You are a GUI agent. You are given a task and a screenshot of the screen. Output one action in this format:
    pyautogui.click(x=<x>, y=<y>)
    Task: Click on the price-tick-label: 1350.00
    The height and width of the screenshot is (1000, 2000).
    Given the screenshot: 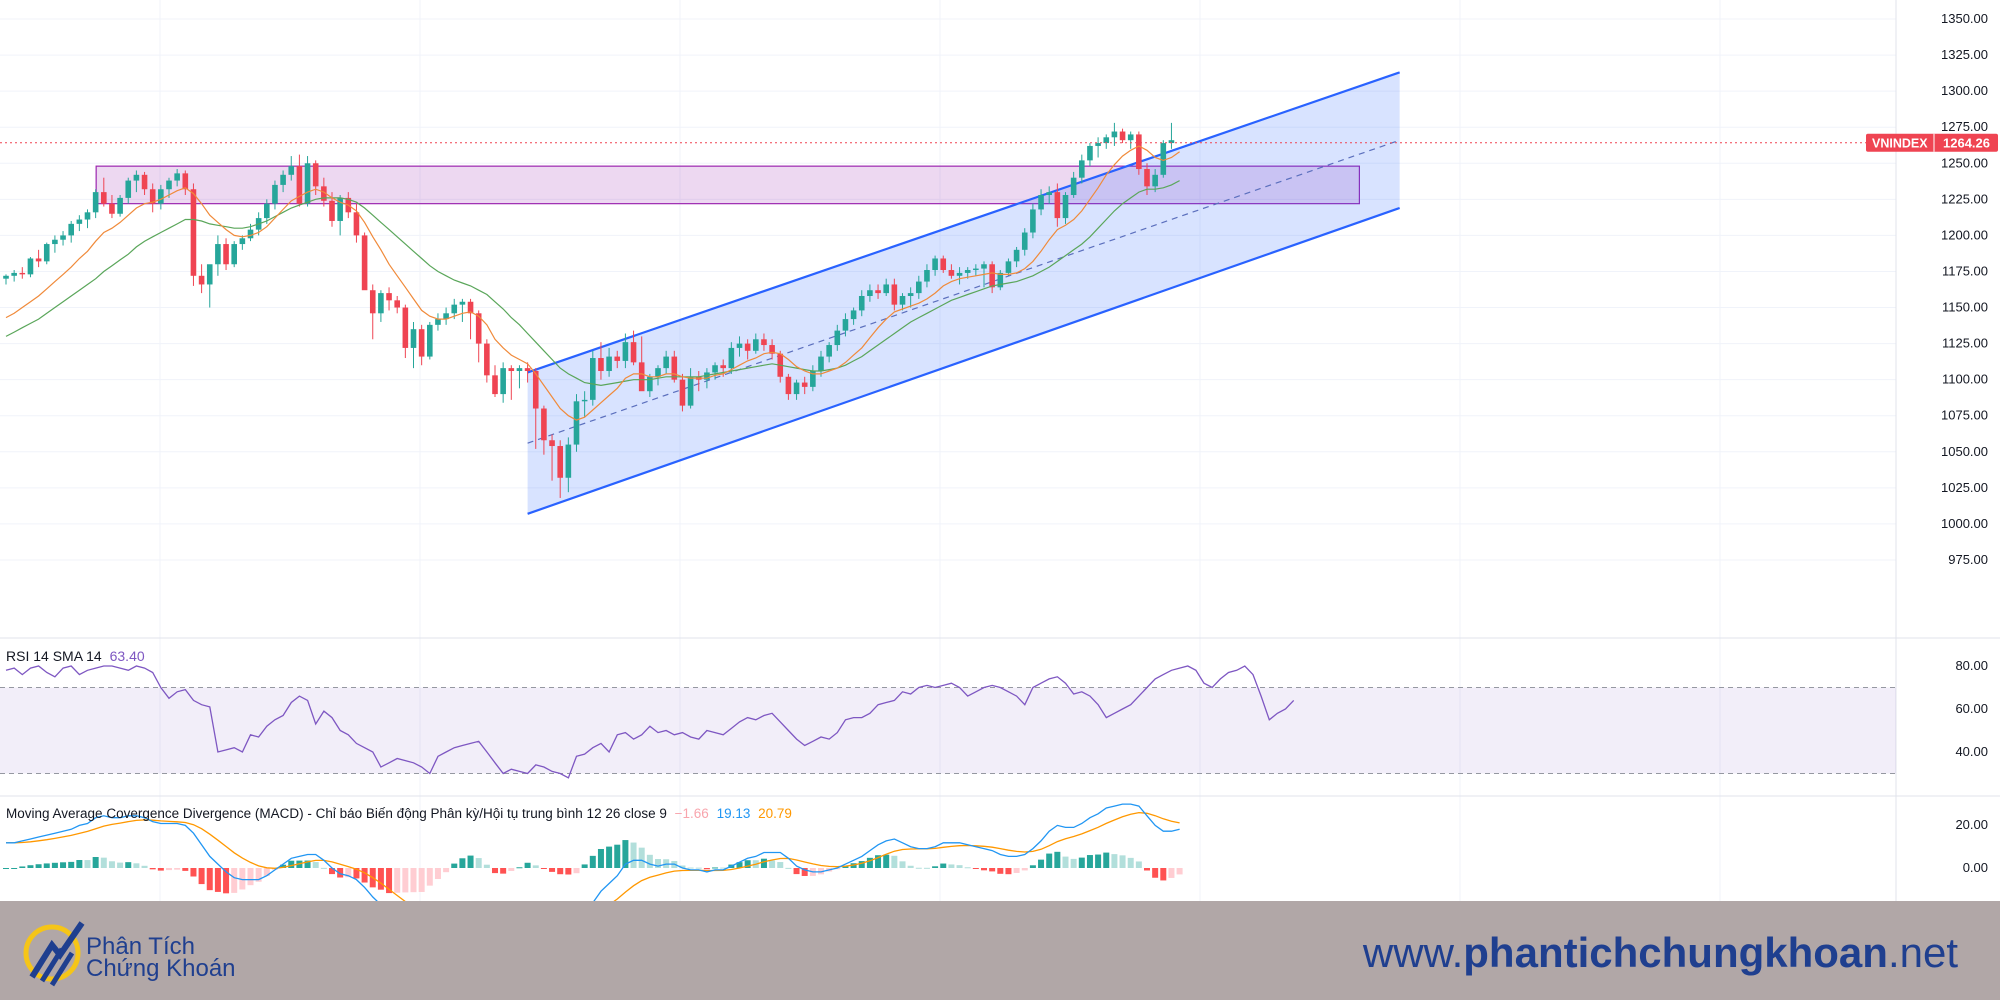 What is the action you would take?
    pyautogui.click(x=1964, y=18)
    